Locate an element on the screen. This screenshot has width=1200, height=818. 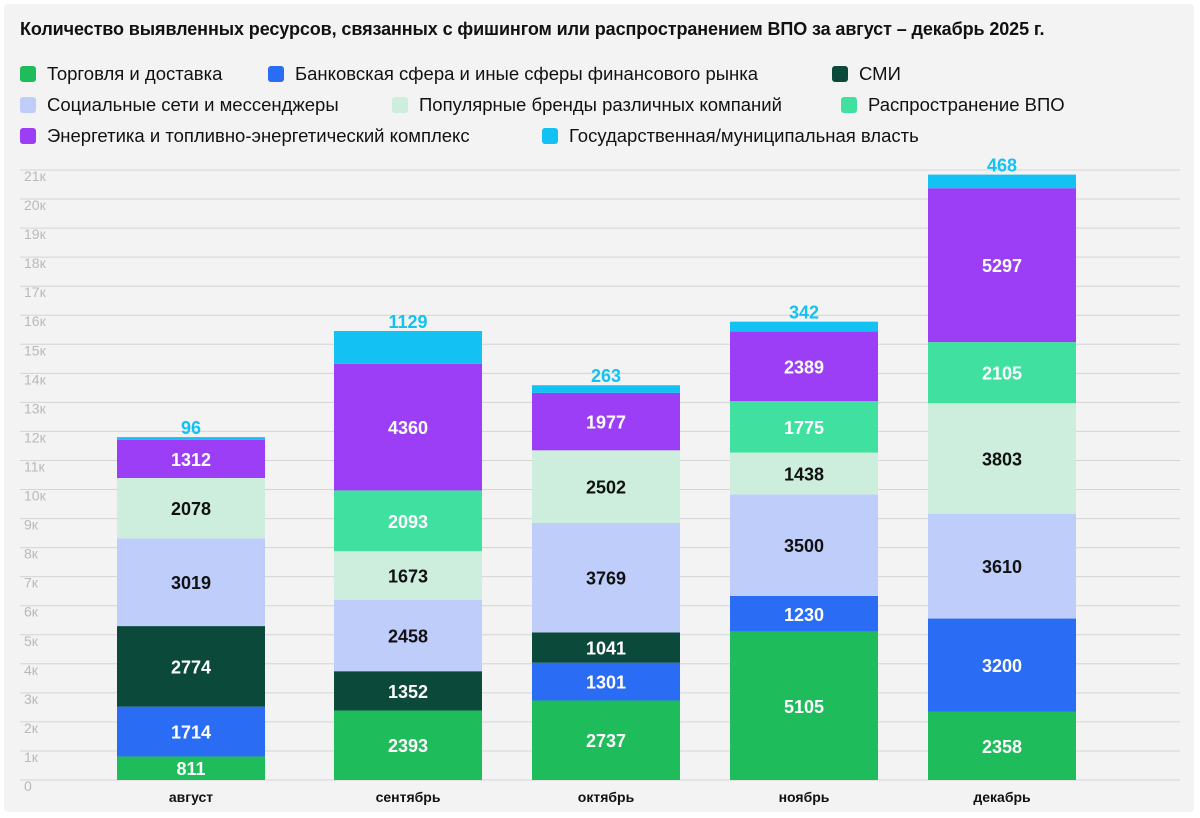
data-label: 2458 is located at coordinates (408, 637).